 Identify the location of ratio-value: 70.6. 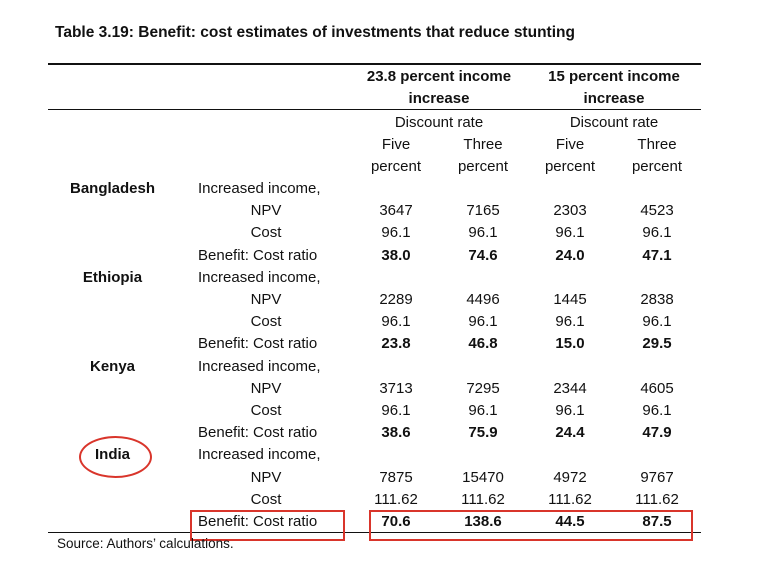
(396, 521).